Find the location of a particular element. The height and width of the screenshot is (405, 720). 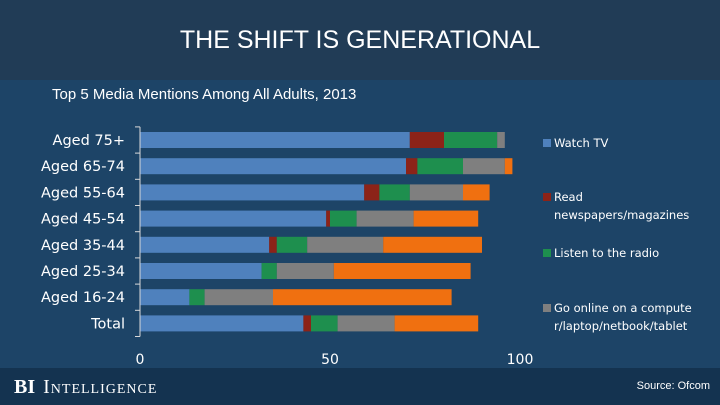

legend-label-listen-radio: Listen to the radio is located at coordinates (607, 253).